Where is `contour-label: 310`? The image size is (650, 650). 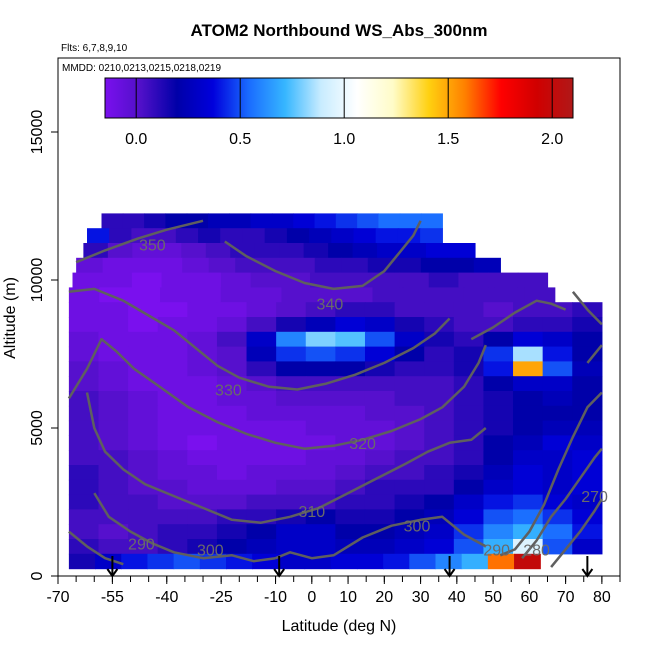 contour-label: 310 is located at coordinates (311, 512).